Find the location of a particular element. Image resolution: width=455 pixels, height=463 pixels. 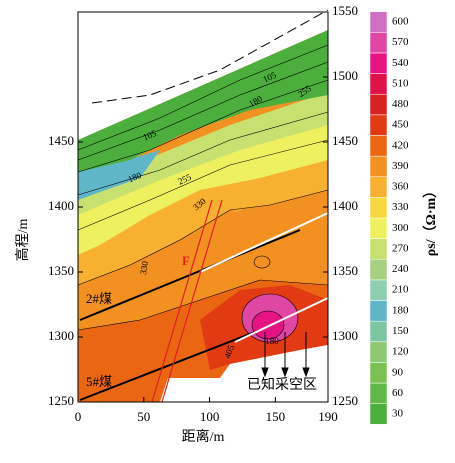

coal2-label: 2#煤 is located at coordinates (99, 298).